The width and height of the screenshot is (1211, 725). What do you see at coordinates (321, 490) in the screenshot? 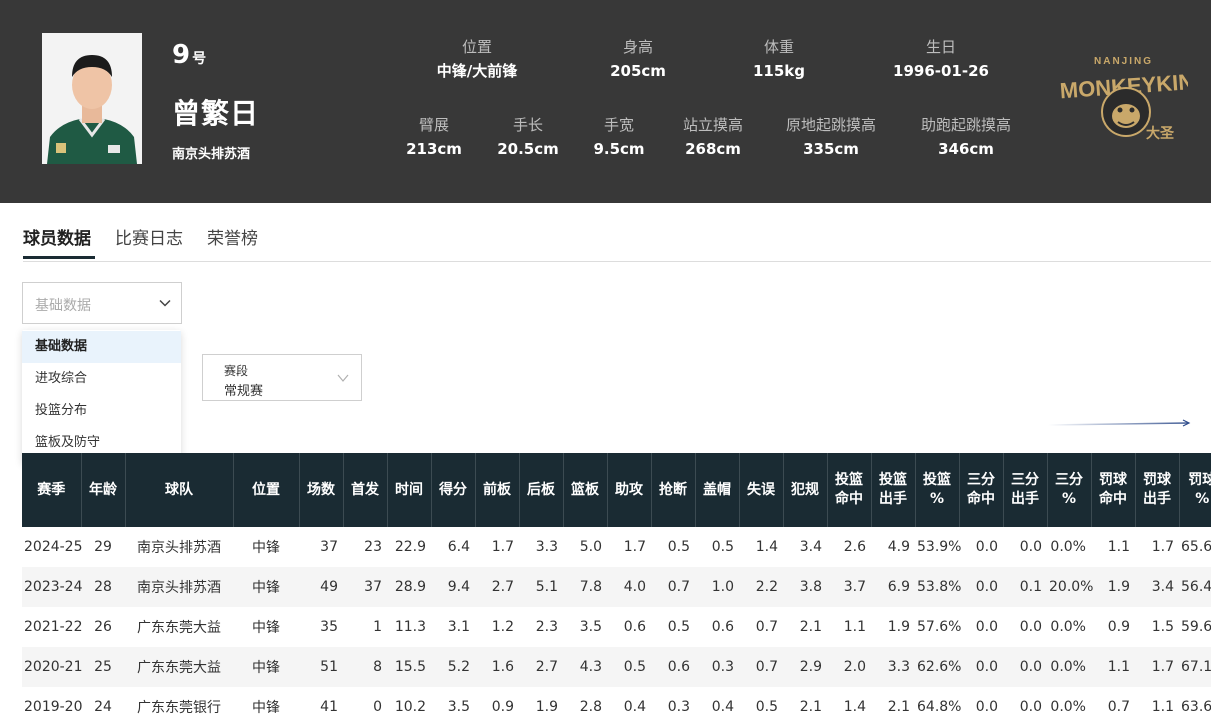
I see `column-header: 场数` at bounding box center [321, 490].